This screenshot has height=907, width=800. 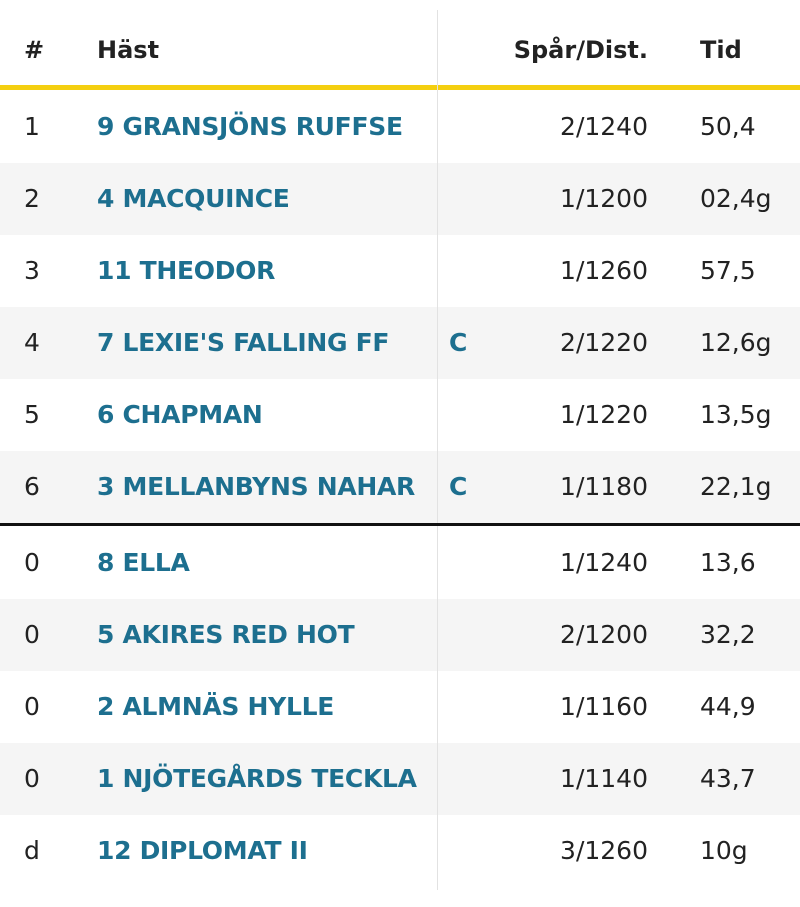 What do you see at coordinates (437, 450) in the screenshot?
I see `column-divider` at bounding box center [437, 450].